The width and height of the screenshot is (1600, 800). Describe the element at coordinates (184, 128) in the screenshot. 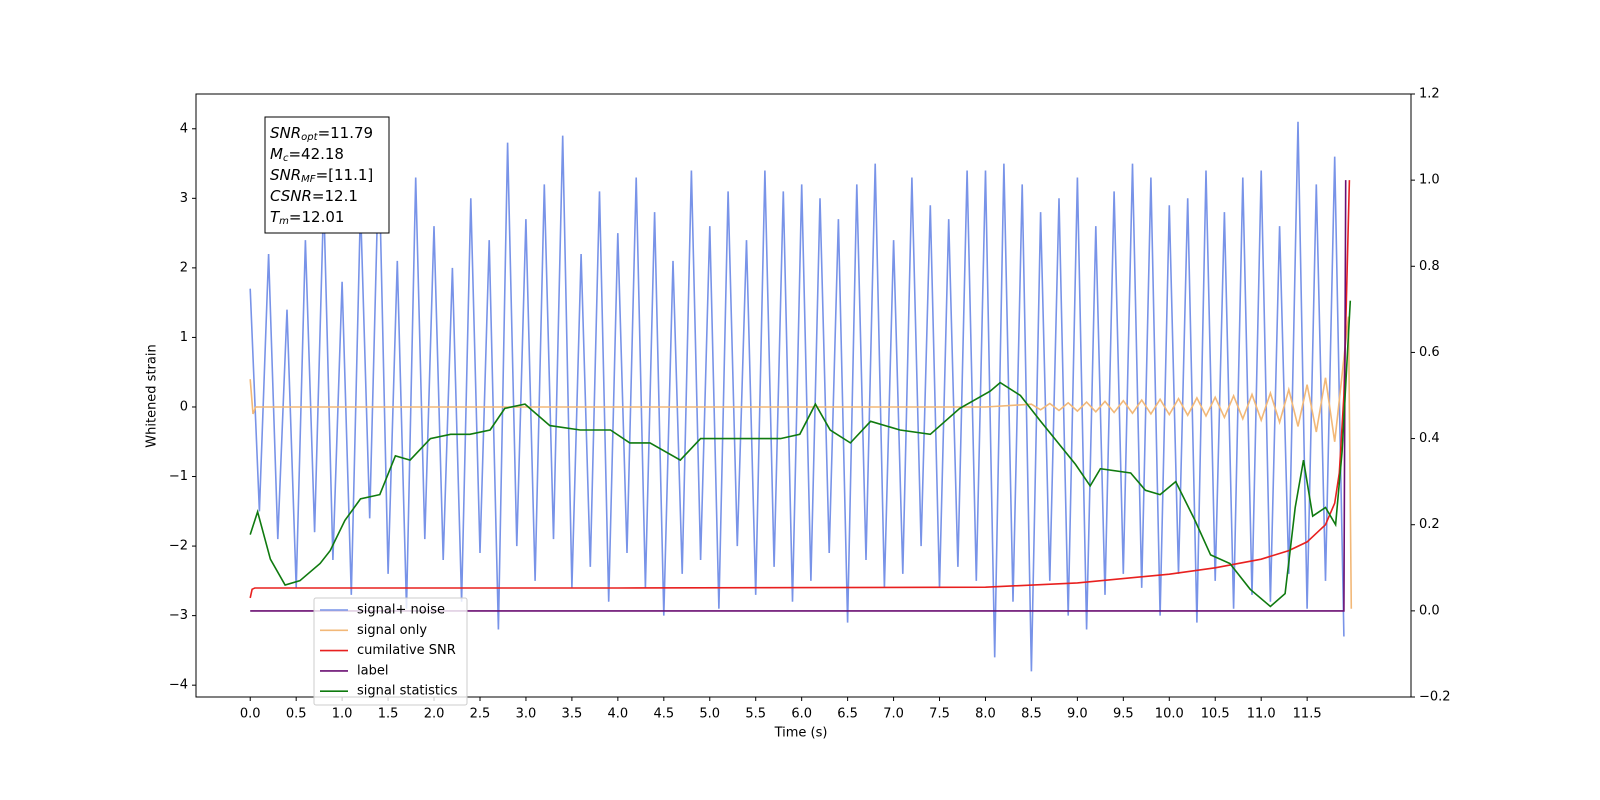

I see `y-tick-label: 4` at that location.